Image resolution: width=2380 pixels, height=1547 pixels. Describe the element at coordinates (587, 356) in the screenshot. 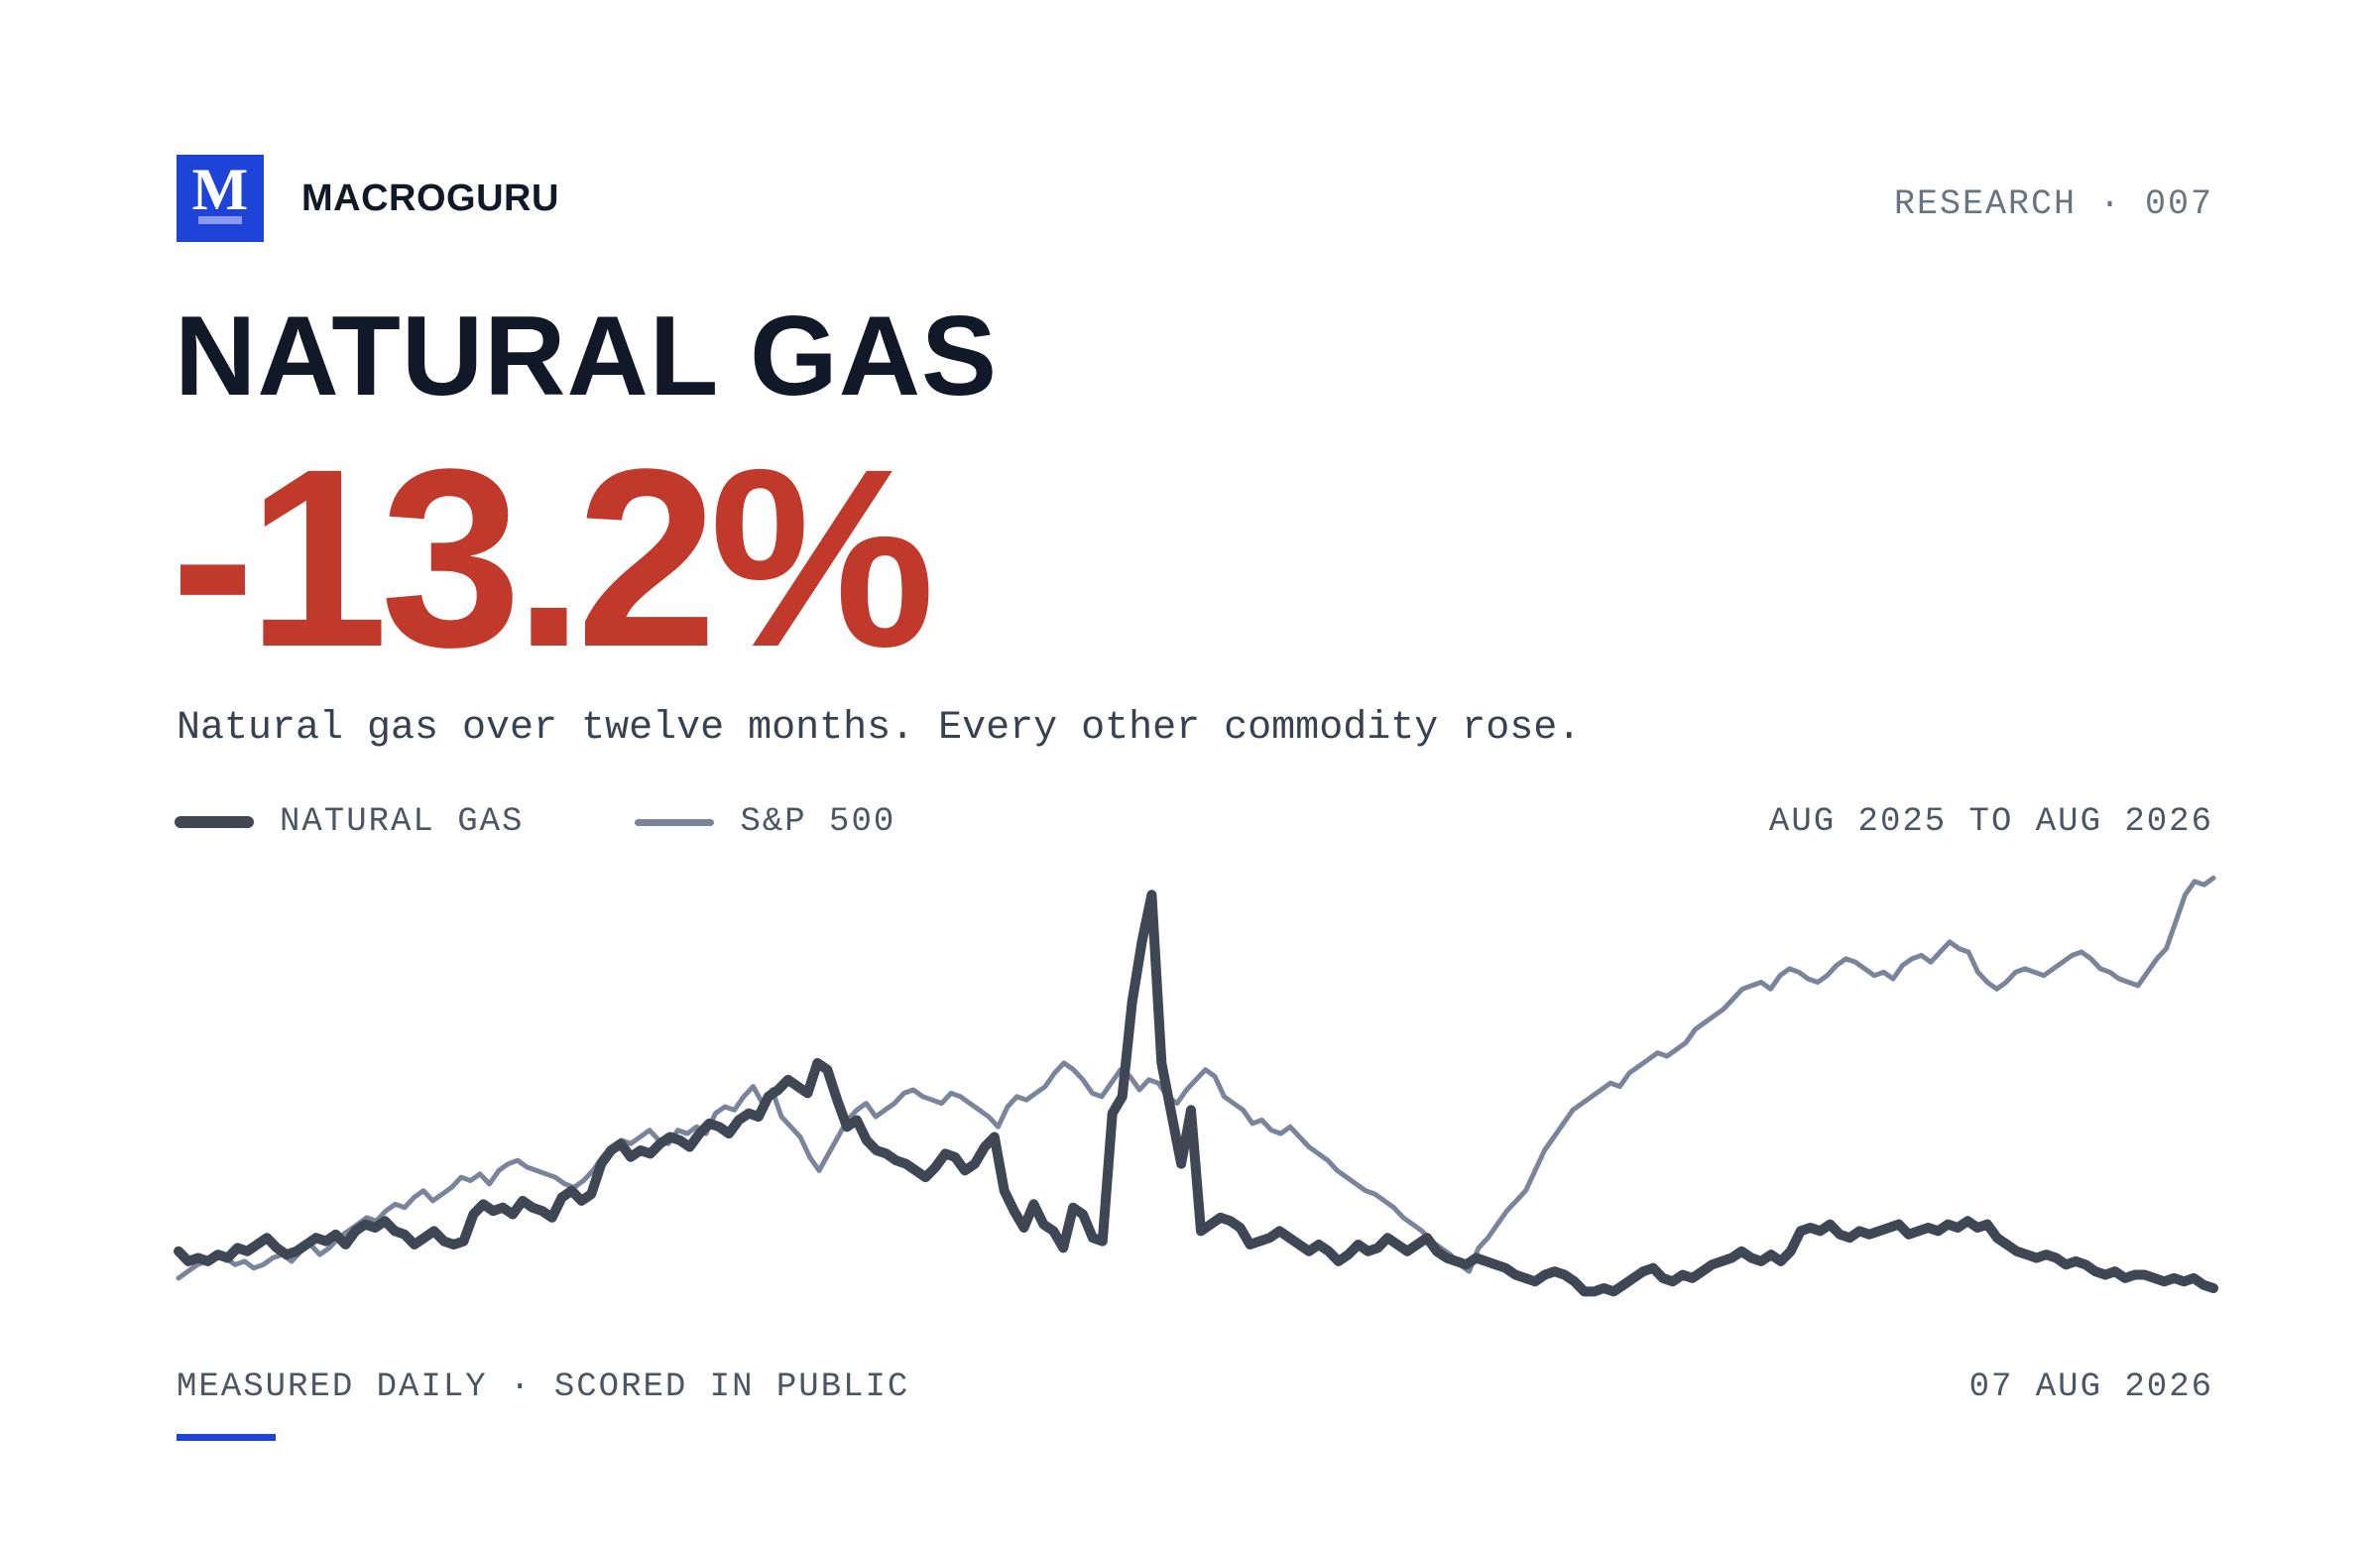

I see `page-title: NATURAL GAS` at that location.